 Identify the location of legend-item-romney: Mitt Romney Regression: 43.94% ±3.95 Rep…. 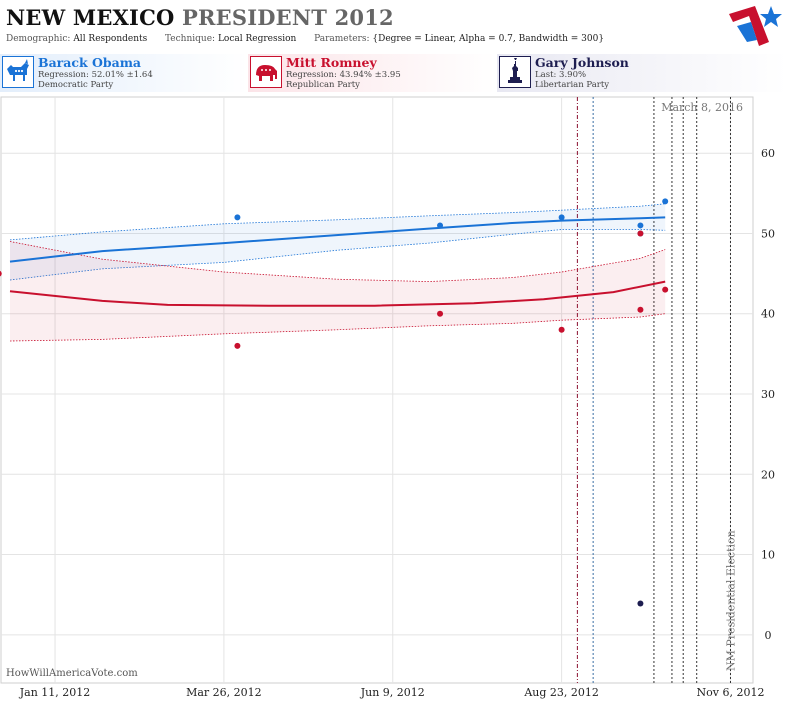
(372, 73).